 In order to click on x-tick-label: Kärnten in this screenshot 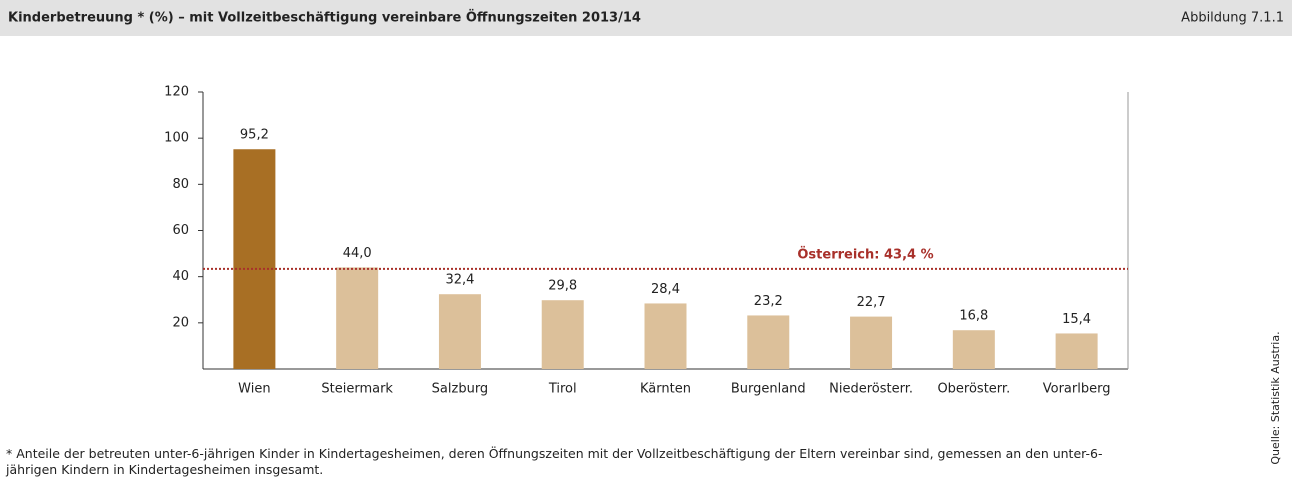, I will do `click(665, 389)`.